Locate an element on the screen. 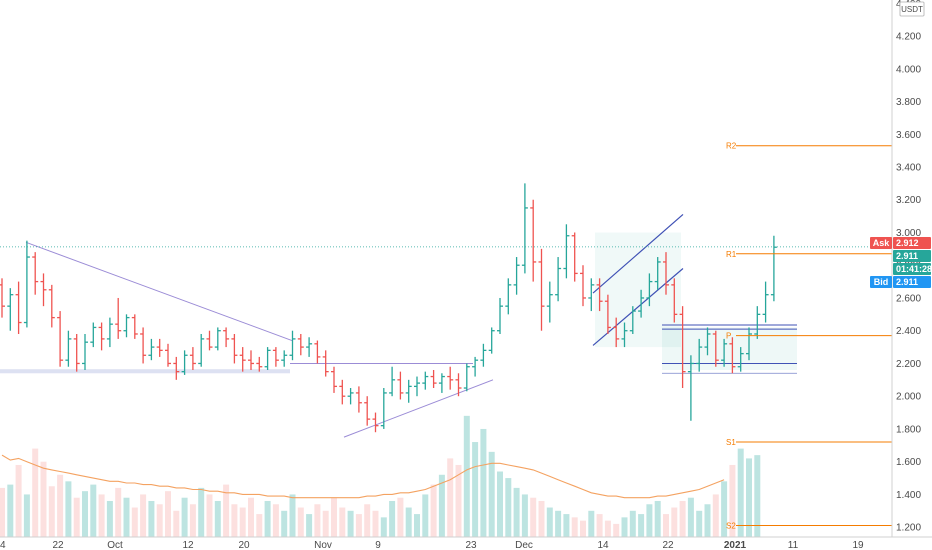  price-tag-label: Bid is located at coordinates (881, 282).